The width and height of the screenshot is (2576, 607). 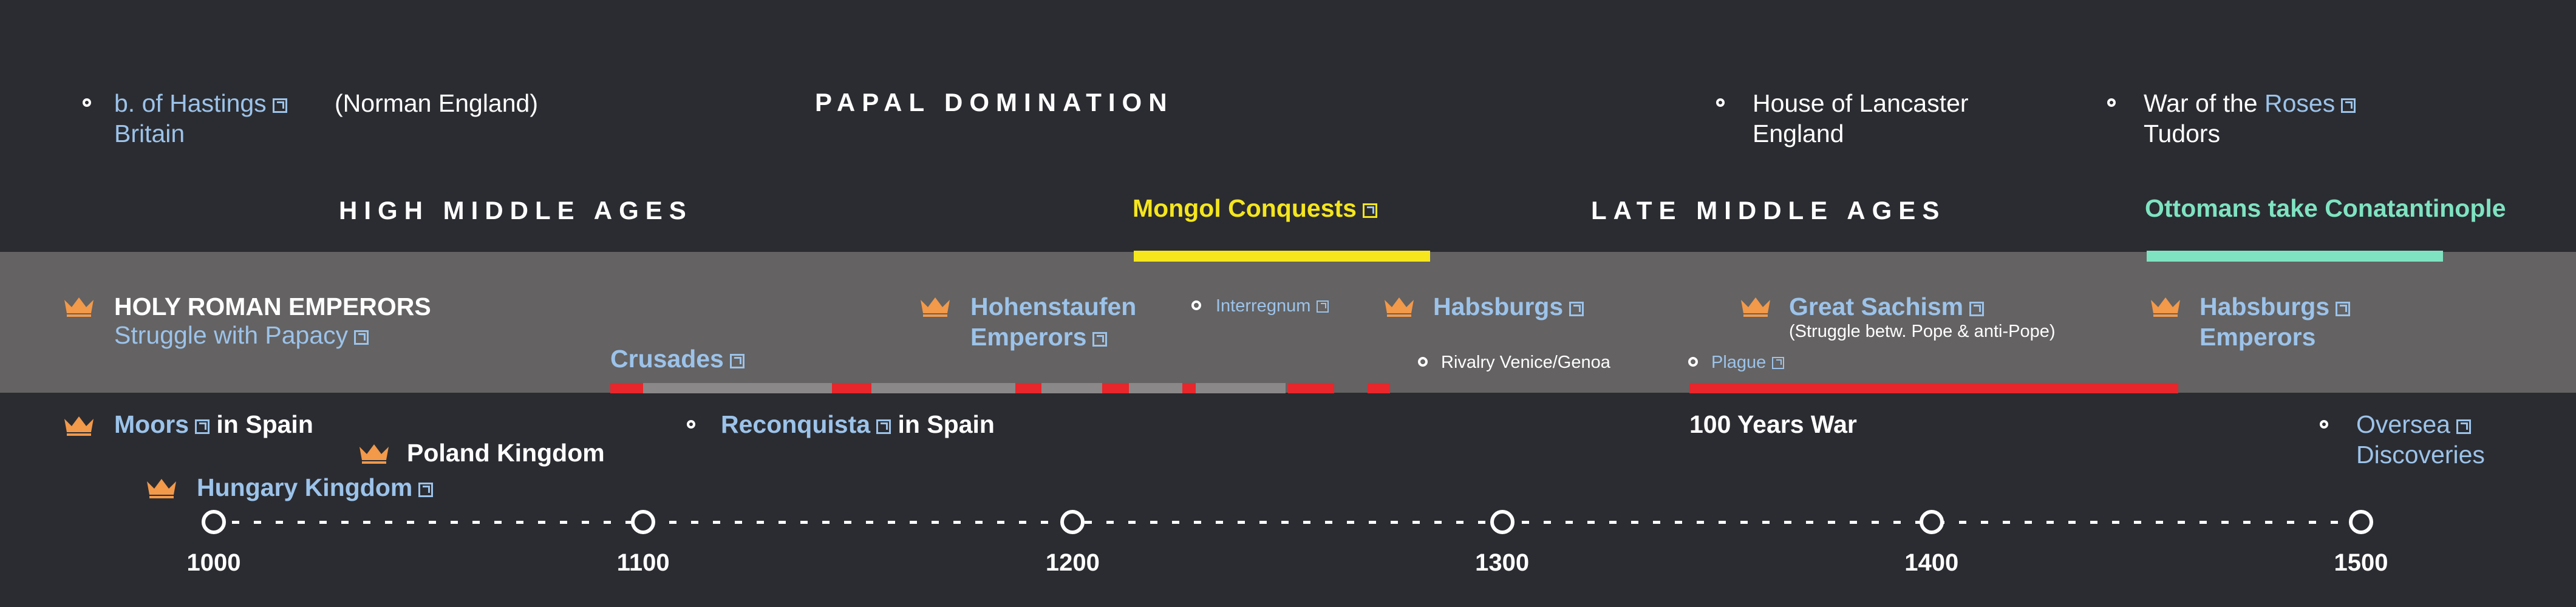 I want to click on hohen-line-2: Emperors, so click(x=1028, y=337).